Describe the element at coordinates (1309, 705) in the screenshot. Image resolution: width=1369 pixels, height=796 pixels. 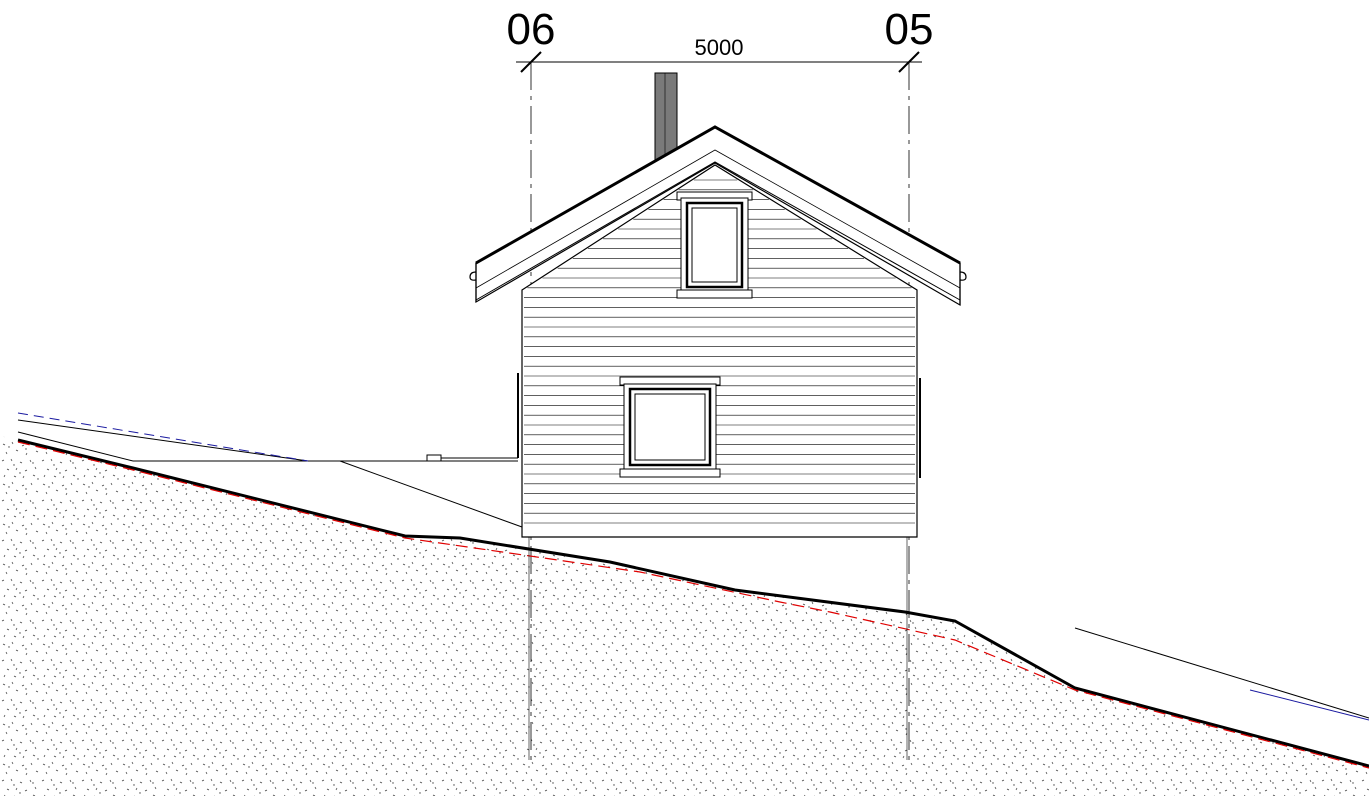
I see `right-blue-line` at that location.